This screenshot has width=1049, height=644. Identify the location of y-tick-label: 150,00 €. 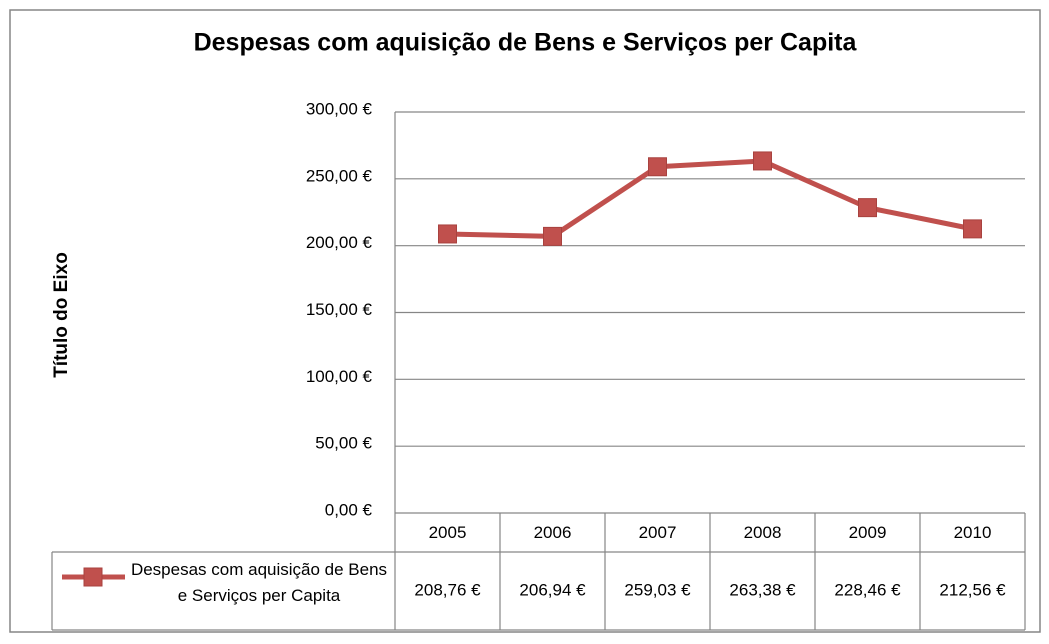
(339, 309).